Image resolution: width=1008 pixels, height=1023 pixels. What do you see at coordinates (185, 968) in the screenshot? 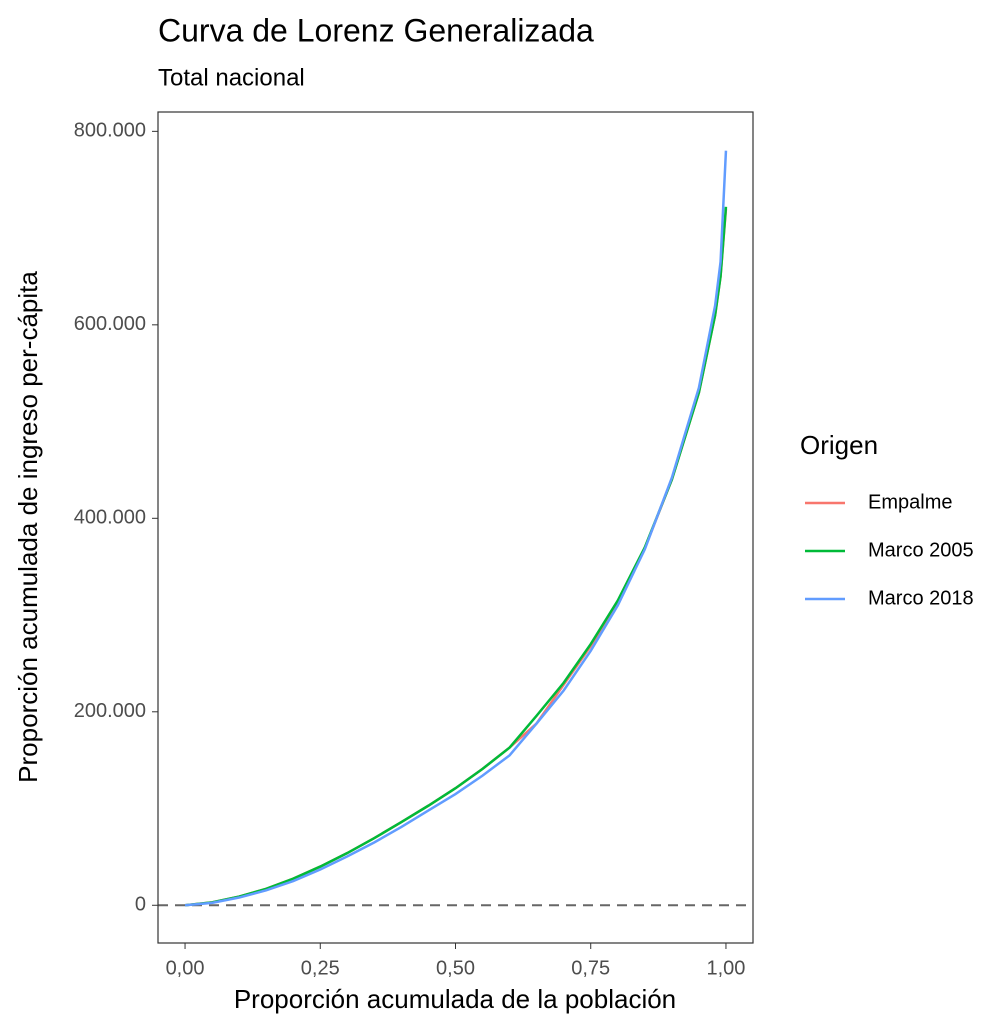
I see `x-tick-label: 0,00` at bounding box center [185, 968].